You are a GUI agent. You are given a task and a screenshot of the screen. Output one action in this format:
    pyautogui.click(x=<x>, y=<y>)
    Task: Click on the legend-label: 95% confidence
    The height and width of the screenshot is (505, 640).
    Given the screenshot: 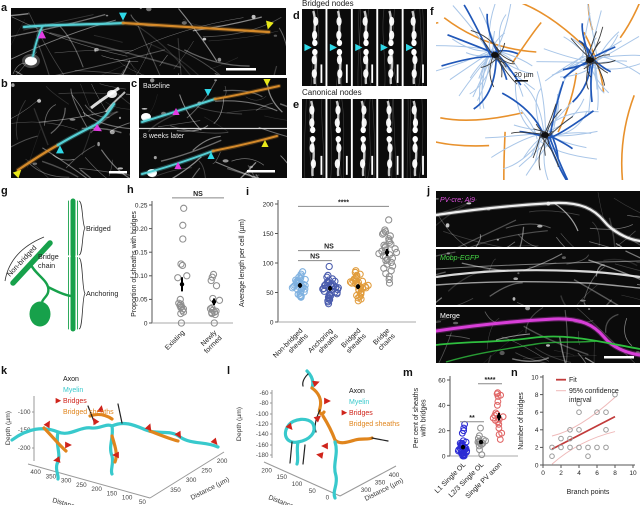 What is the action you would take?
    pyautogui.click(x=594, y=391)
    